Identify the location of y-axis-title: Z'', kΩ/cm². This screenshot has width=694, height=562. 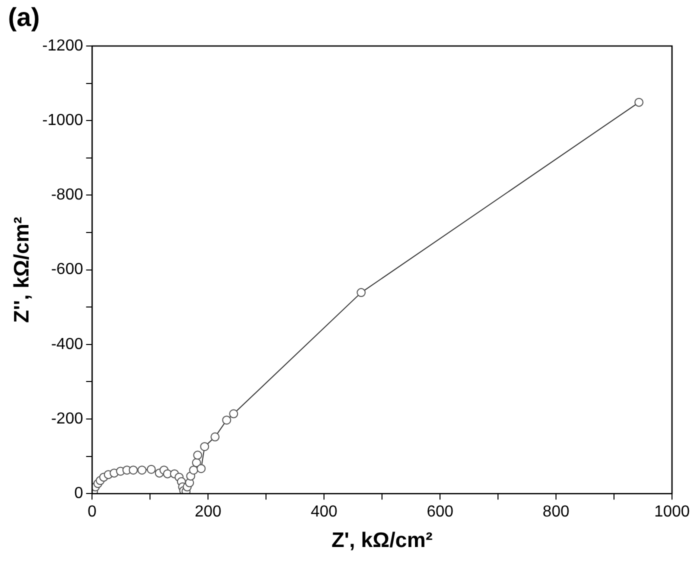
(22, 269).